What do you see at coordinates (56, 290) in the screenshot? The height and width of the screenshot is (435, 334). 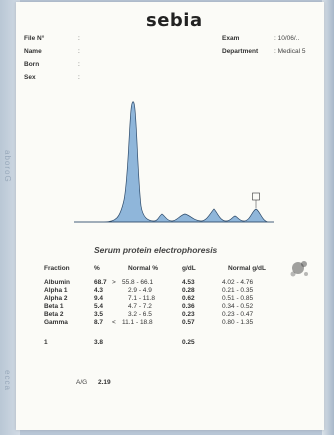 I see `fraction-name: Alpha 1` at bounding box center [56, 290].